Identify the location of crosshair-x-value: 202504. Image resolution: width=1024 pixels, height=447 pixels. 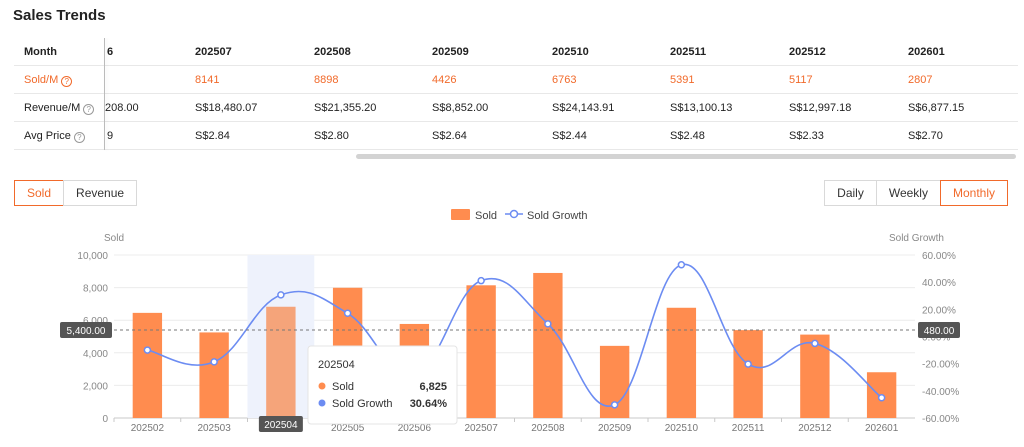
(281, 425).